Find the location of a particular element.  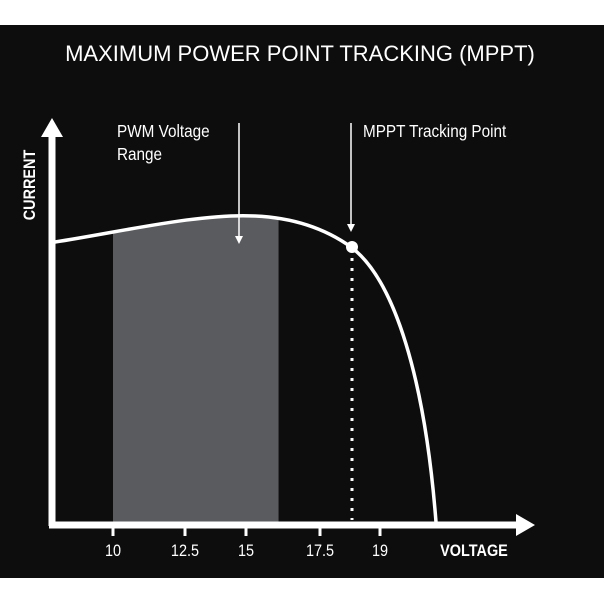

pwm-label-line1: PWM Voltage is located at coordinates (163, 131).